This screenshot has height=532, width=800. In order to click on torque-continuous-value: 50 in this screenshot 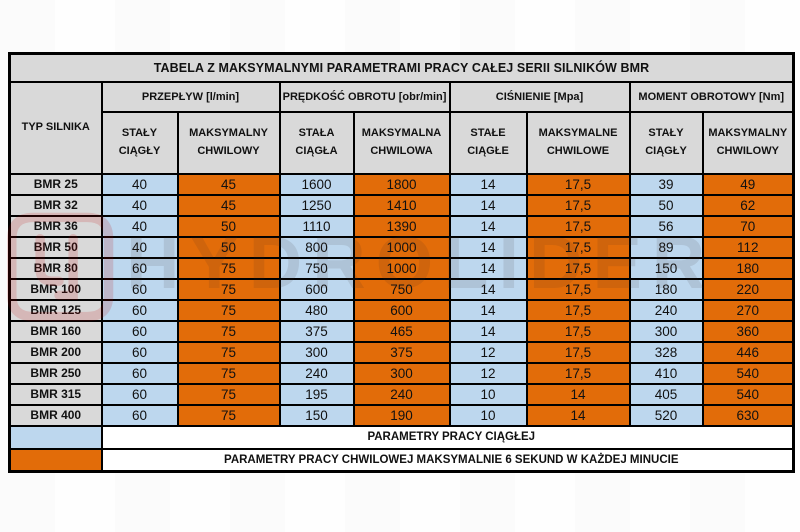, I will do `click(666, 205)`.